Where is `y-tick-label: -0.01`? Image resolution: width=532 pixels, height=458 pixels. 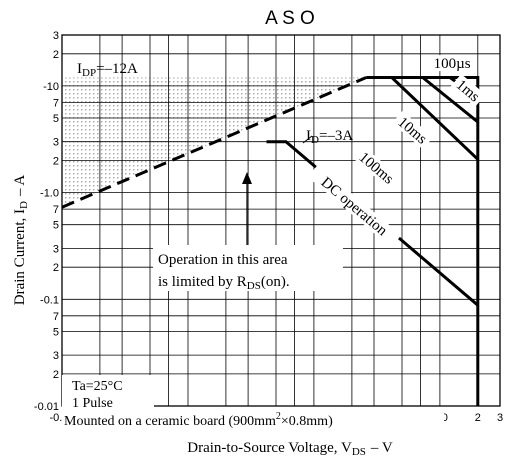
y-tick-label: -0.01 is located at coordinates (46, 407).